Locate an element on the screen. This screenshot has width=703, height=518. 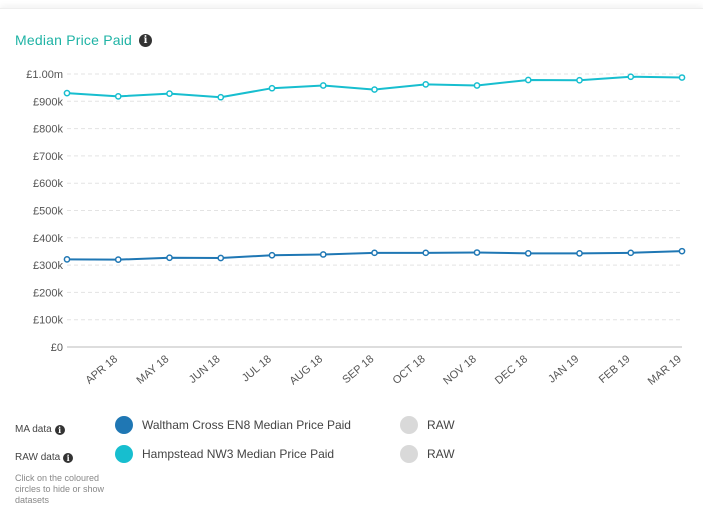
legend-item-waltham: Waltham Cross EN8 Median Price Paid is located at coordinates (233, 425).